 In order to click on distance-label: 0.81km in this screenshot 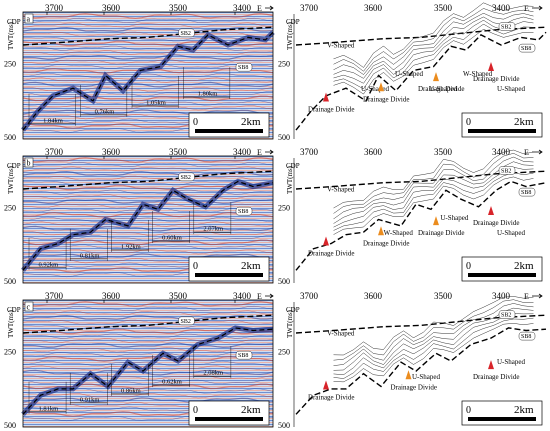, I will do `click(90, 255)`.